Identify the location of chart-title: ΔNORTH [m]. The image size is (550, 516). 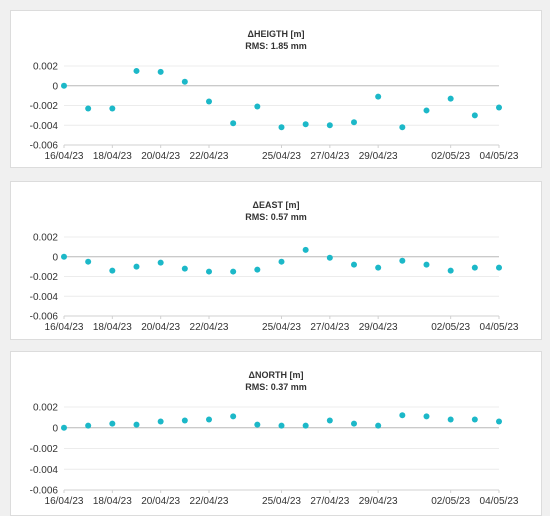
(276, 375).